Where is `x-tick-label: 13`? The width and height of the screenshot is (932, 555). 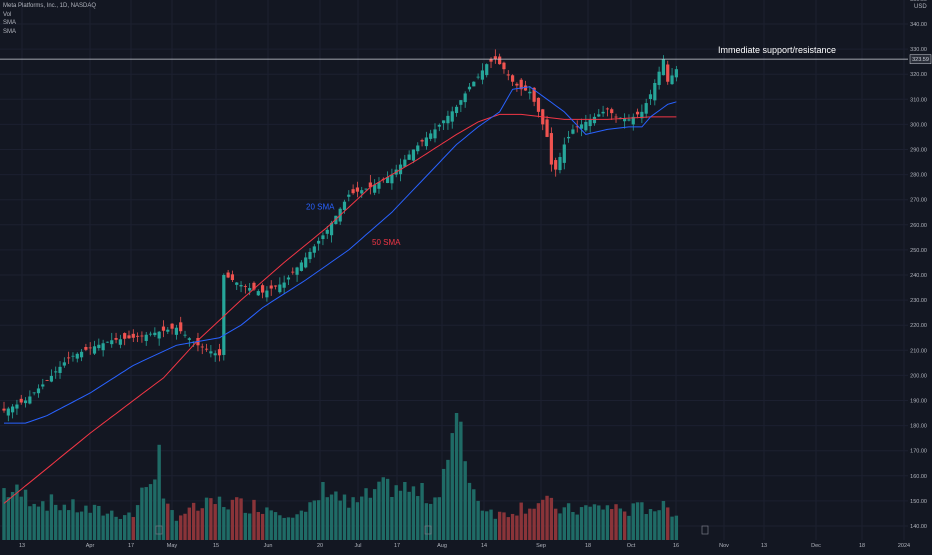
x-tick-label: 13 is located at coordinates (764, 546).